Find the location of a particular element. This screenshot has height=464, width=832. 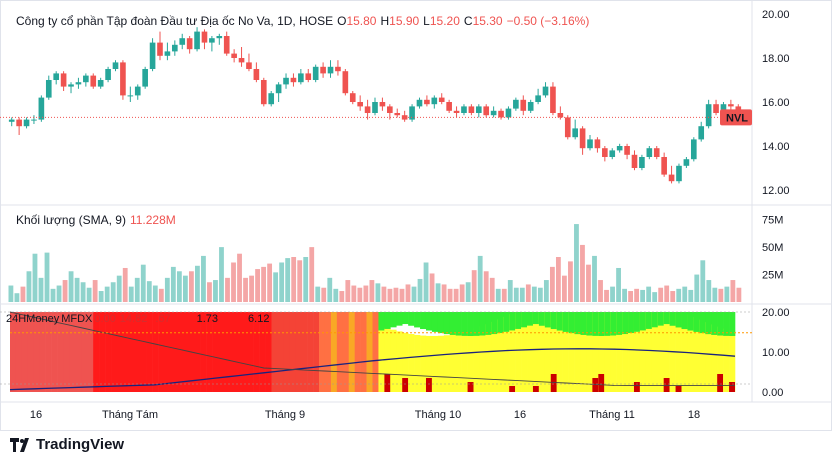

indicator-tick-label: 20.00 is located at coordinates (776, 313).